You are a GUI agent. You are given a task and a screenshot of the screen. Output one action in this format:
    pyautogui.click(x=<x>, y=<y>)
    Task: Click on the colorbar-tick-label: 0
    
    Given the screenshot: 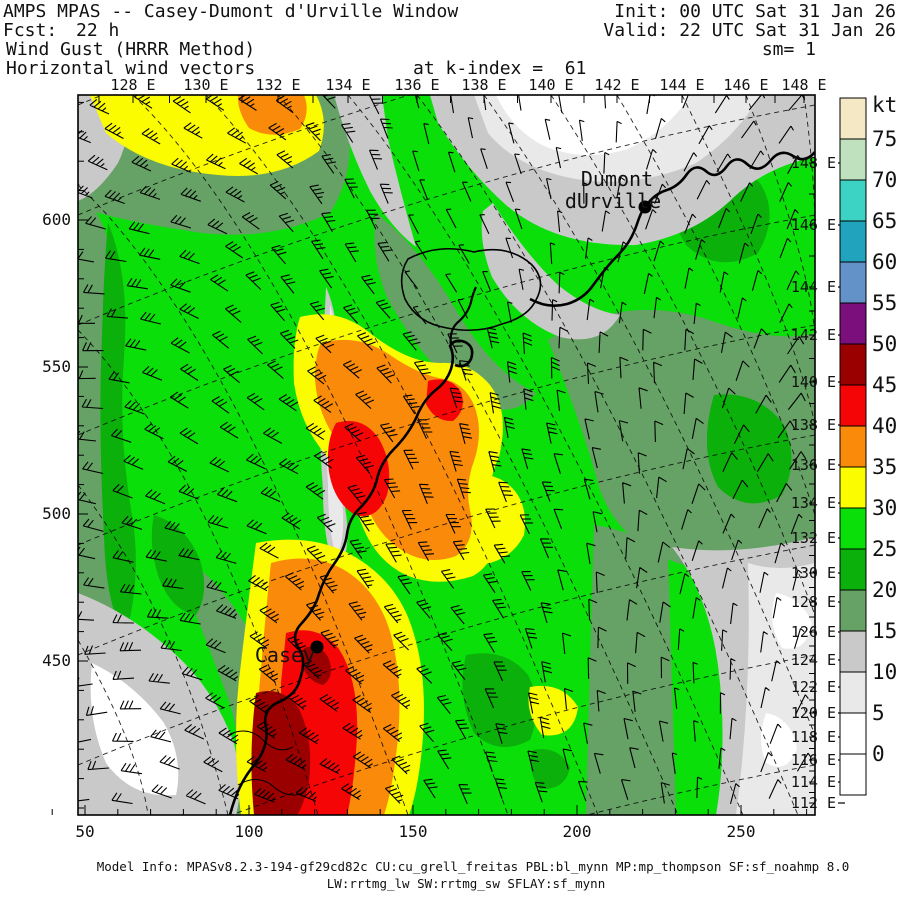 What is the action you would take?
    pyautogui.click(x=878, y=754)
    